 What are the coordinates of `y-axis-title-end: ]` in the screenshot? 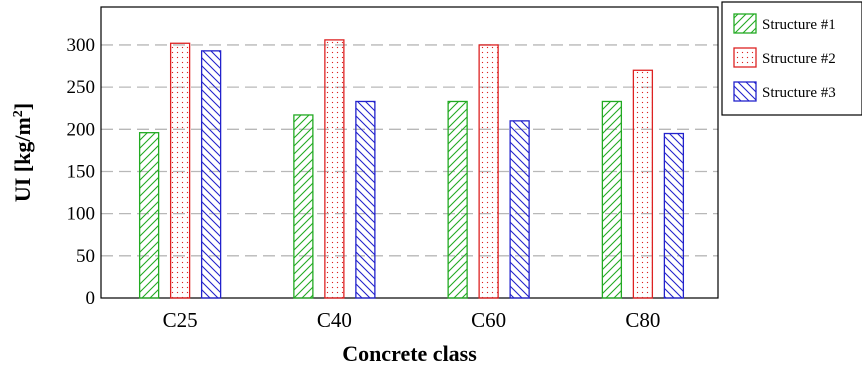 It's located at (22, 106).